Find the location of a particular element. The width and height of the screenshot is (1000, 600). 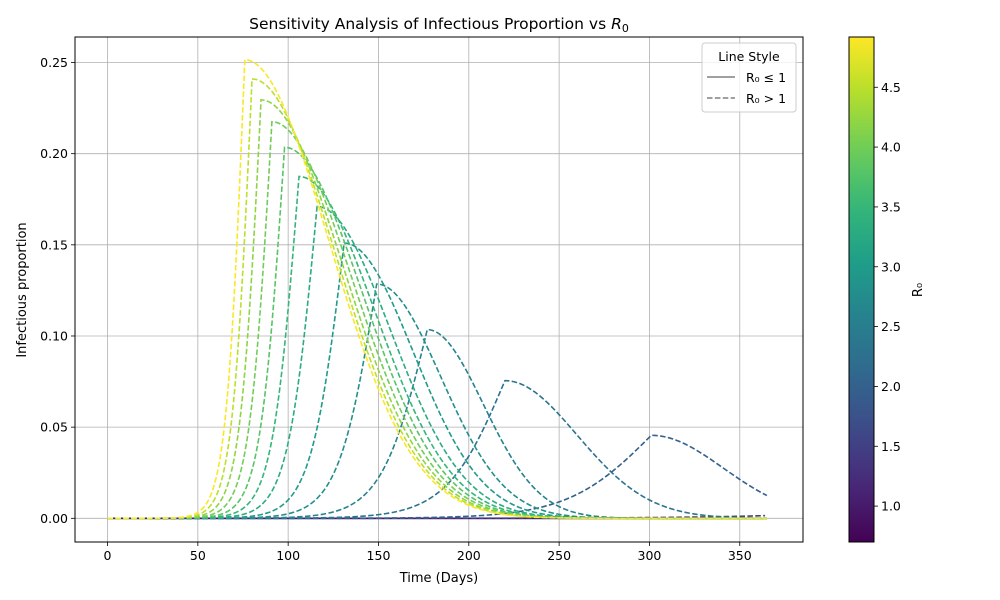

colorbar: 1.0 1.5 2.0 2.5 3.0 3.5 4.0 4.5 R₀ is located at coordinates (887, 289).